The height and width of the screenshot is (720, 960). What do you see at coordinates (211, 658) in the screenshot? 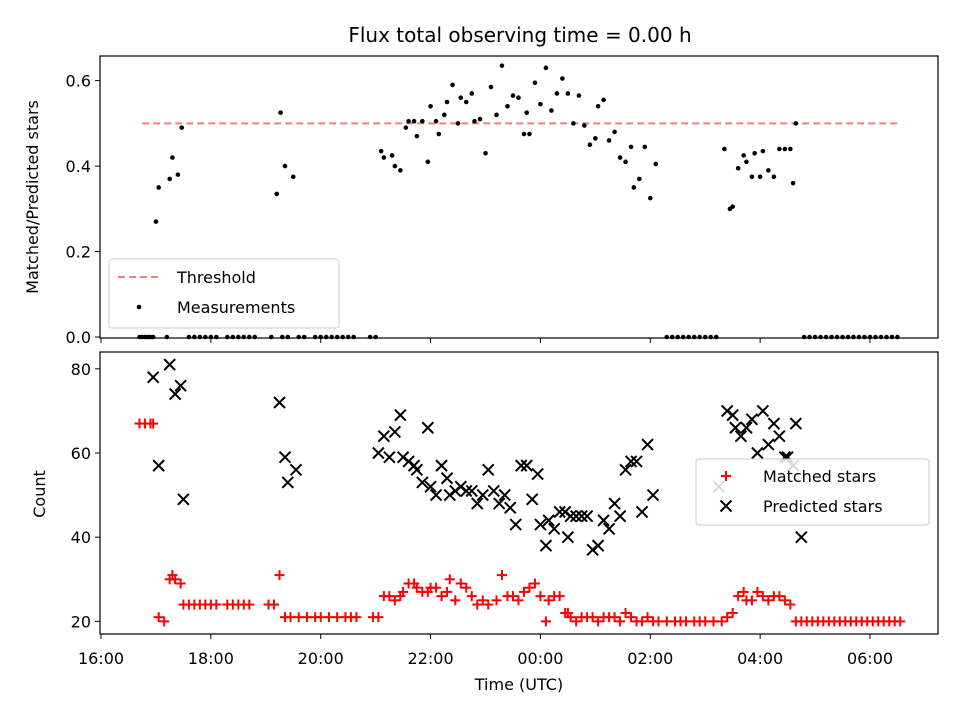
I see `bottom-x-tick-label: 18:00` at bounding box center [211, 658].